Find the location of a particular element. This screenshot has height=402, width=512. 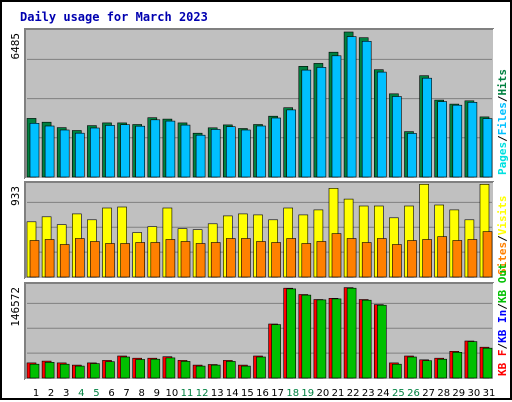

x-tick-label-day-31: 31 is located at coordinates (489, 393).